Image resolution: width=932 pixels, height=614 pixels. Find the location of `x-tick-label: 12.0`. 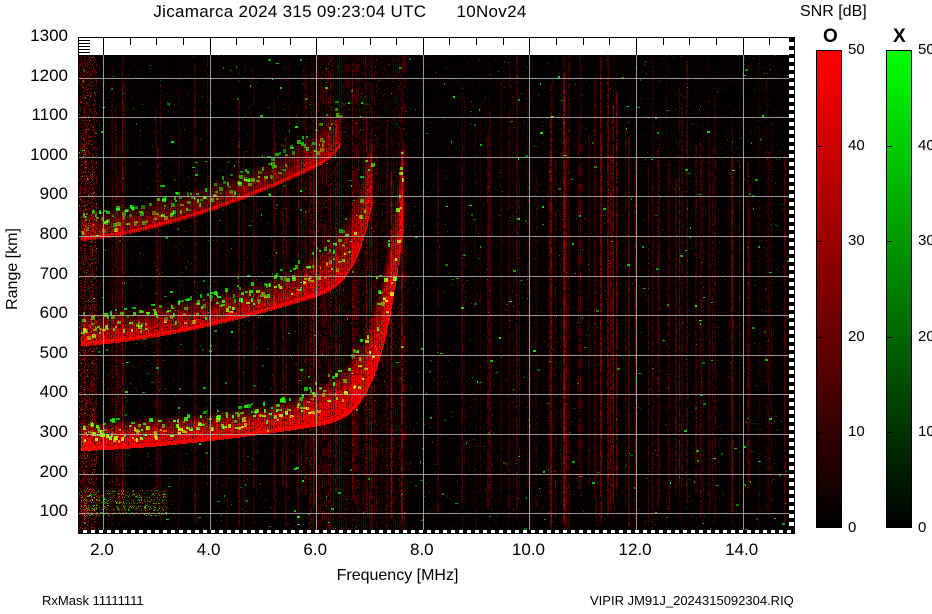

x-tick-label: 12.0 is located at coordinates (635, 549).